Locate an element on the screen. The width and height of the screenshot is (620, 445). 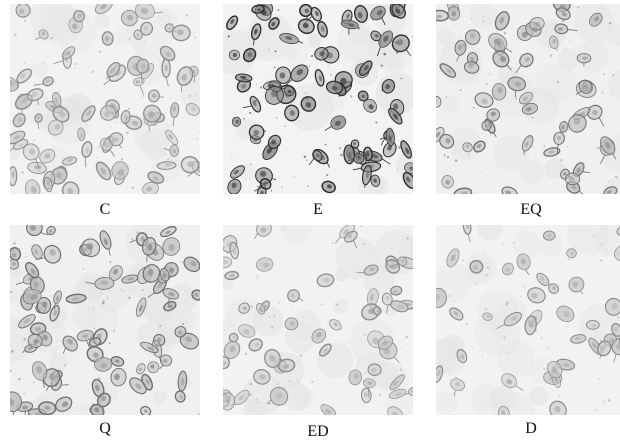
micrograph-panel-ed is located at coordinates (318, 320).